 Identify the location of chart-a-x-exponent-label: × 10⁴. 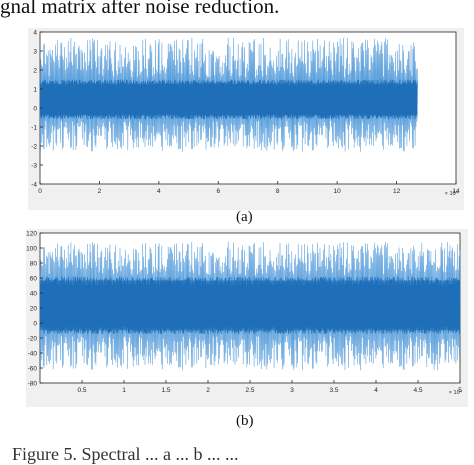
(452, 193).